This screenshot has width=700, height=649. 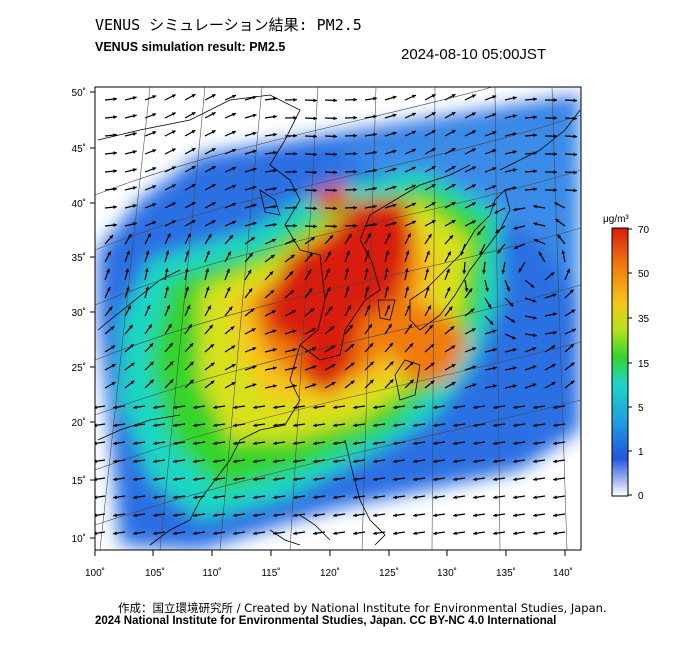 I want to click on colorbar: μg/m³ 70 50 35 15 5 1 0, so click(x=626, y=358).